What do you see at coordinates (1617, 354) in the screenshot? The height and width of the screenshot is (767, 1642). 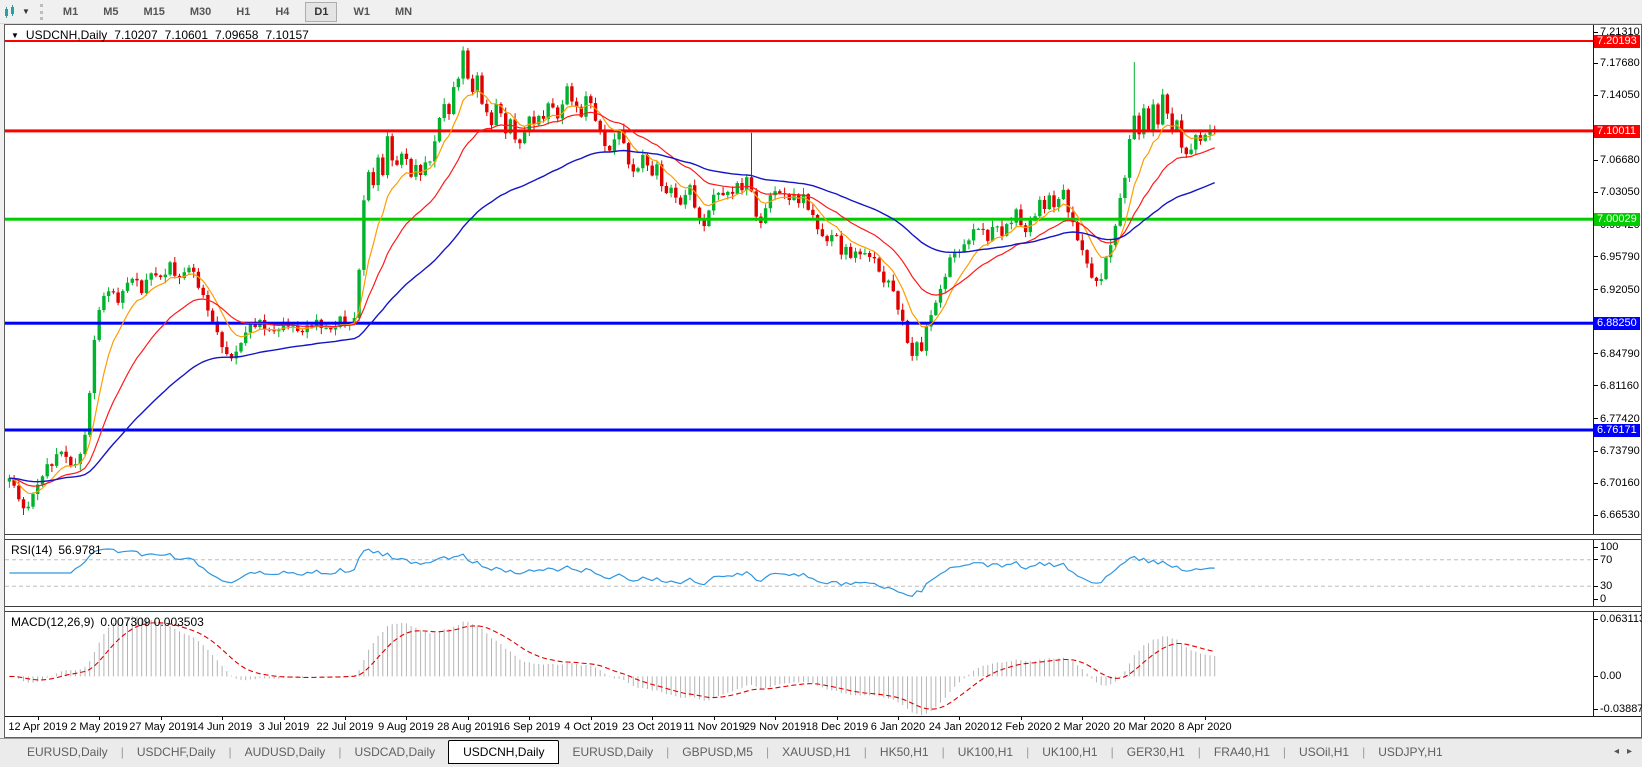 I see `price-tick-label: 6.84790` at bounding box center [1617, 354].